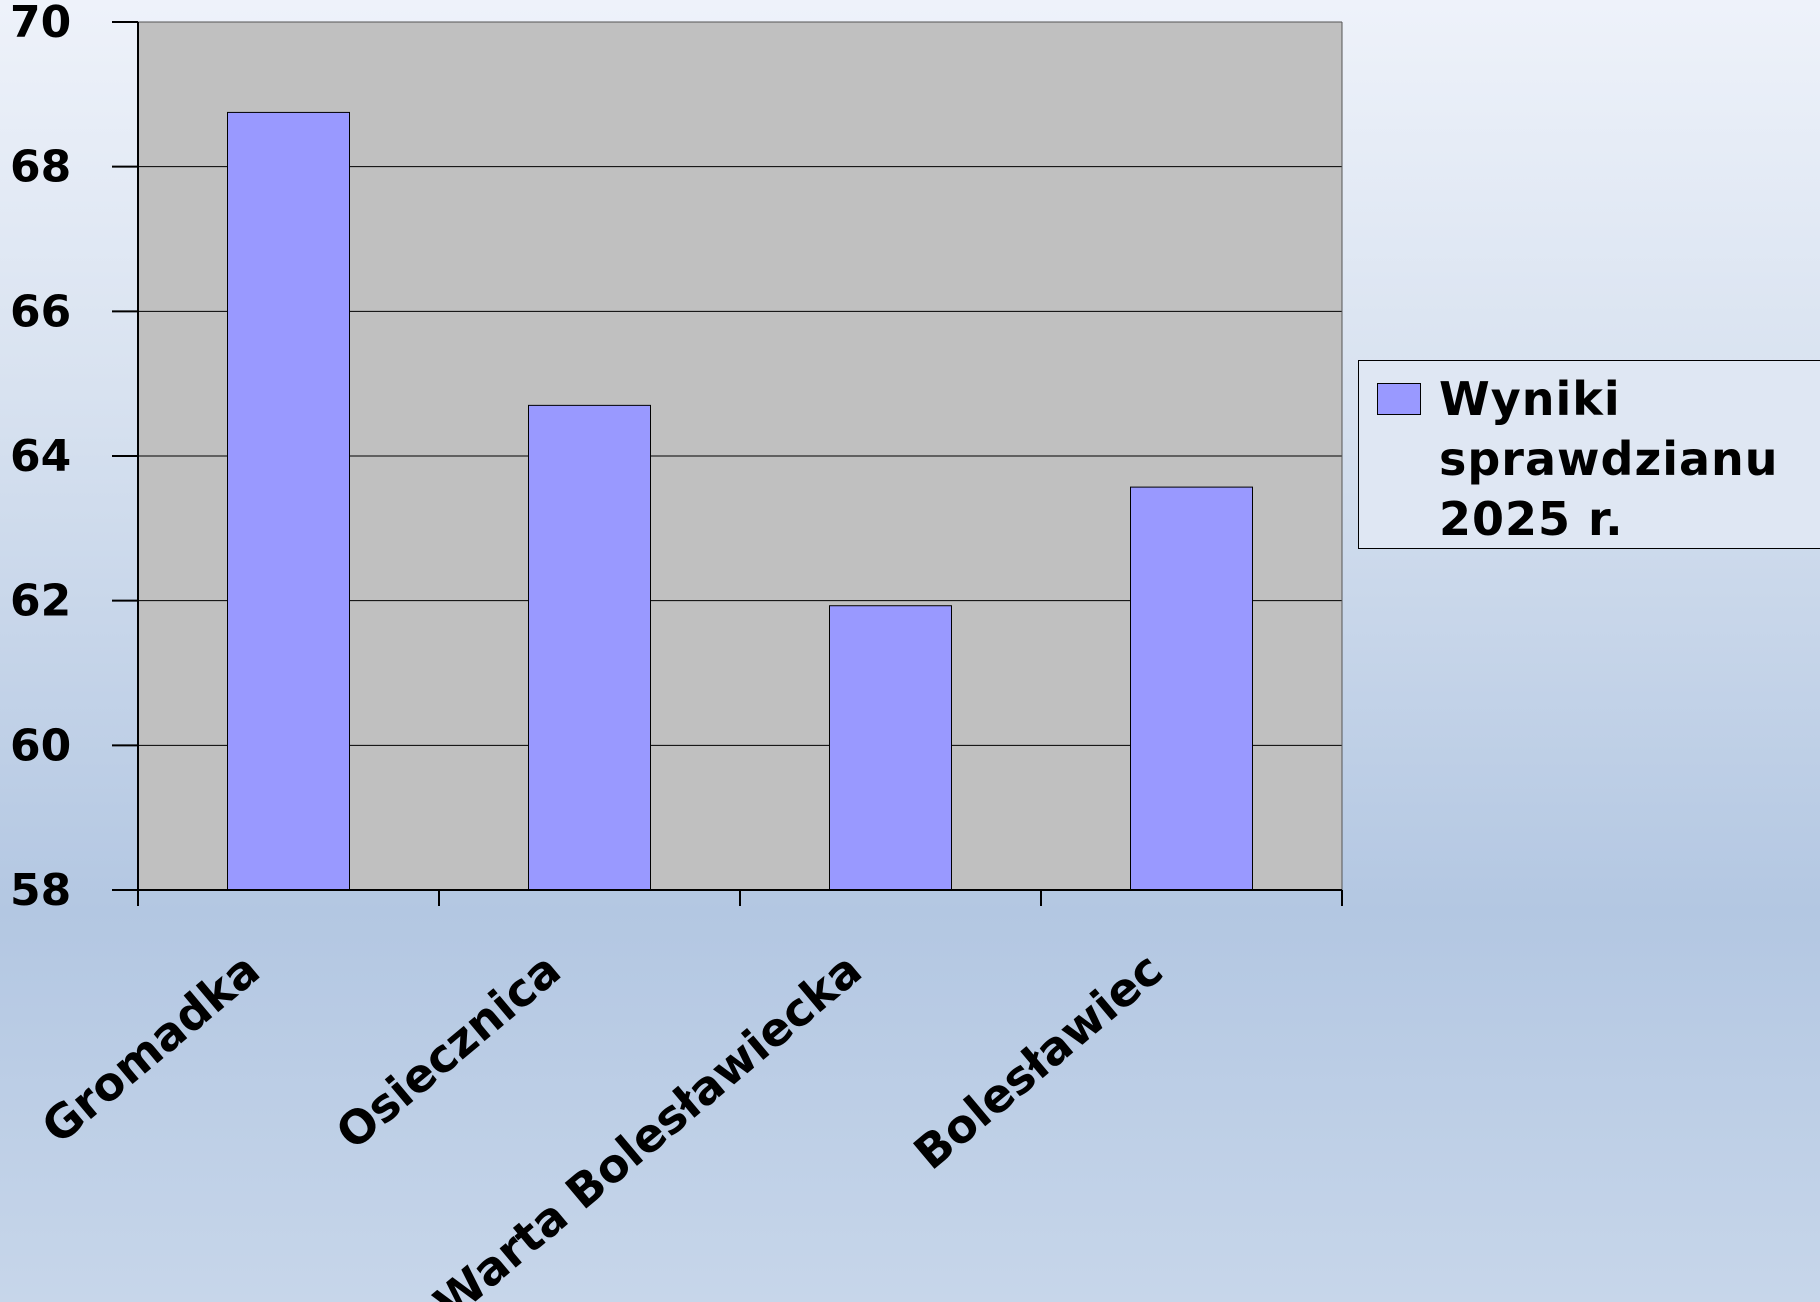 The image size is (1820, 1302). I want to click on legend: Wyniki sprawdzianu 2025 r., so click(1589, 454).